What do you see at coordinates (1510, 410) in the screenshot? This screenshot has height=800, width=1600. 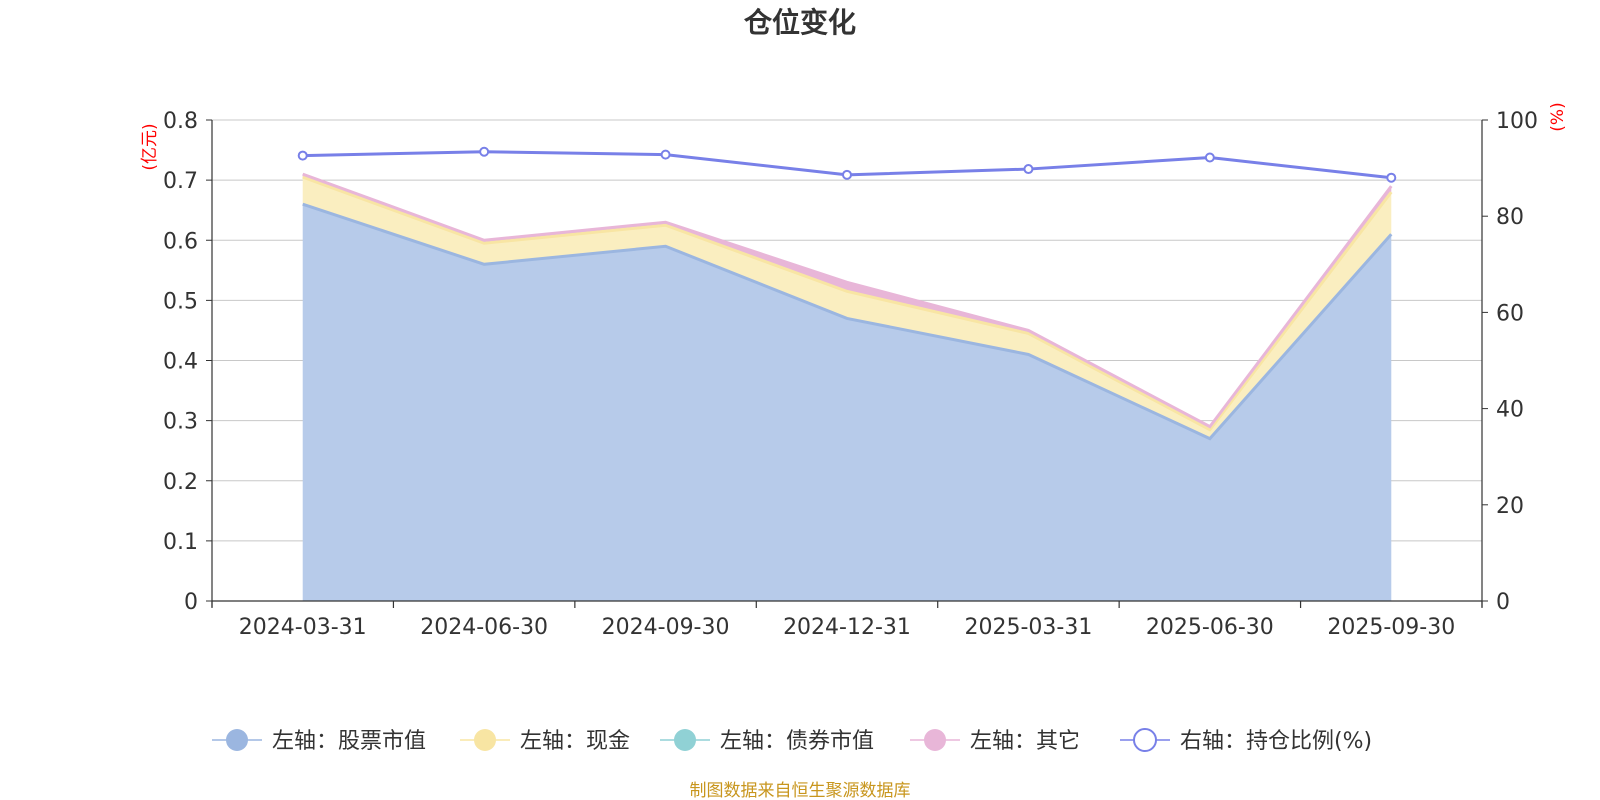 I see `right-axis-tick-label: 40` at bounding box center [1510, 410].